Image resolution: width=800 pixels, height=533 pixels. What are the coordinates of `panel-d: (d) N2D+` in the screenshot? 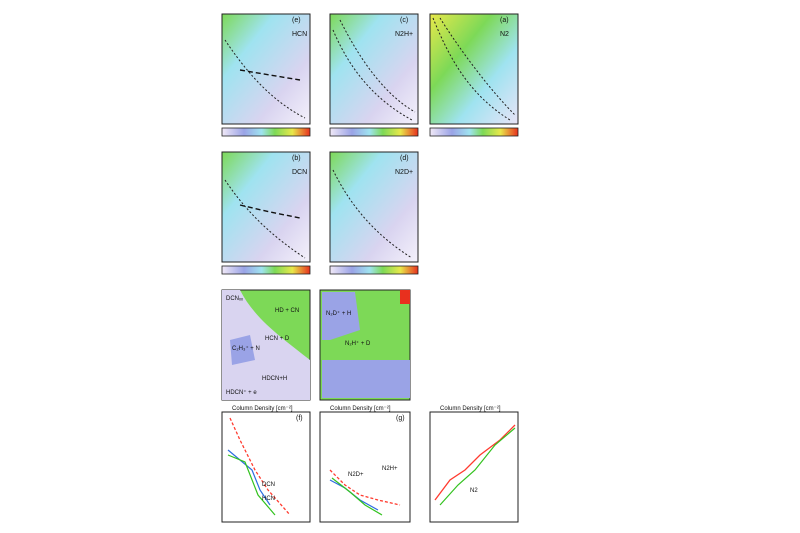 It's located at (374, 213).